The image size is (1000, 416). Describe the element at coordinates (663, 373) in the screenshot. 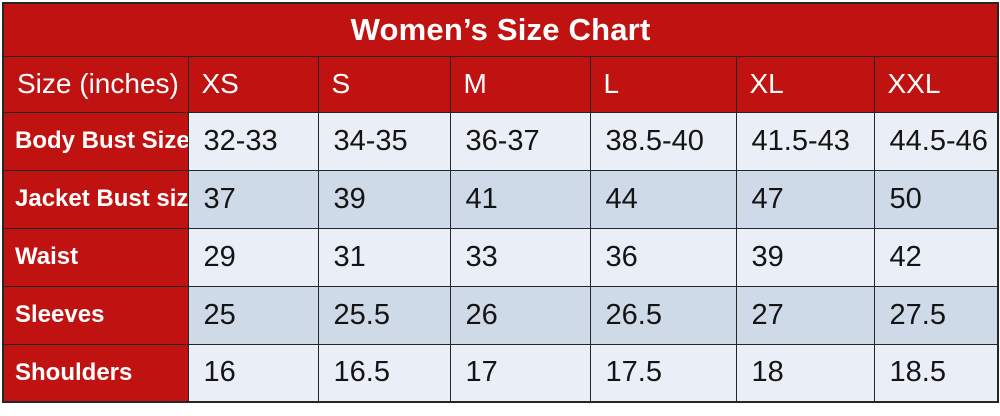

I see `cell-shoulders-l: 17.5` at that location.